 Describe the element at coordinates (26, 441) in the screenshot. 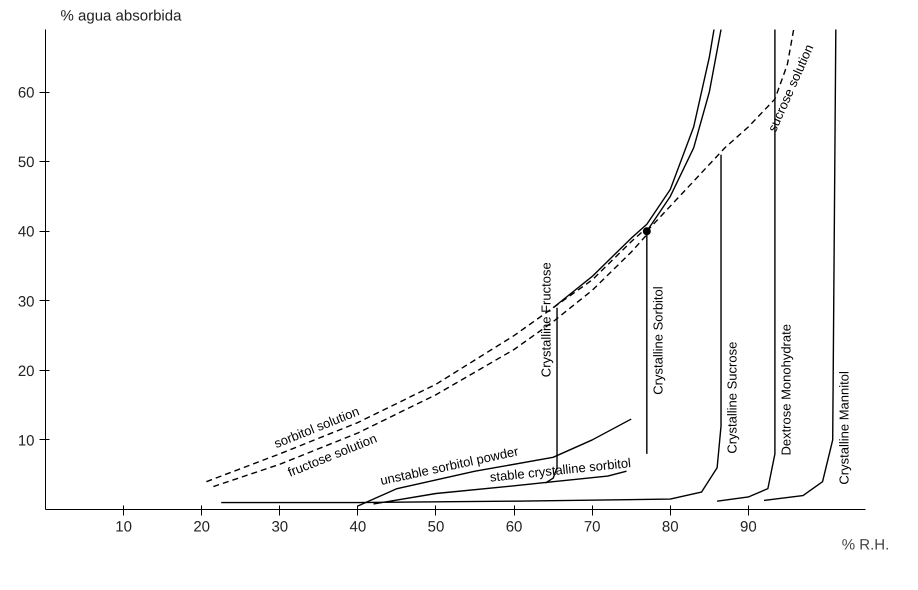

I see `y-tick-label: 10` at that location.